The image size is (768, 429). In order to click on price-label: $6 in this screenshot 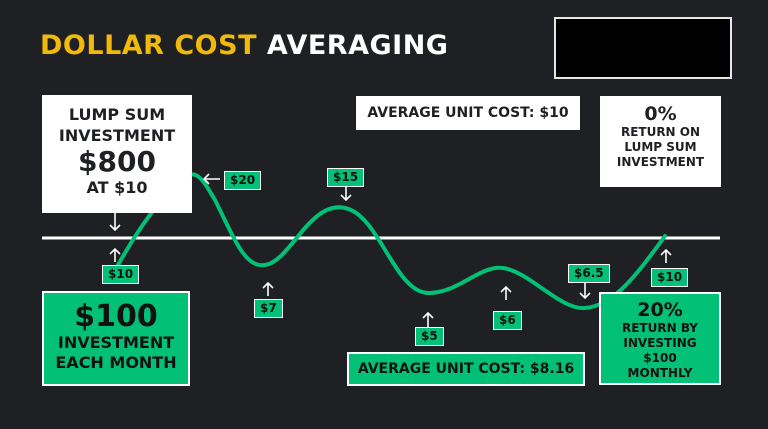, I will do `click(507, 320)`.